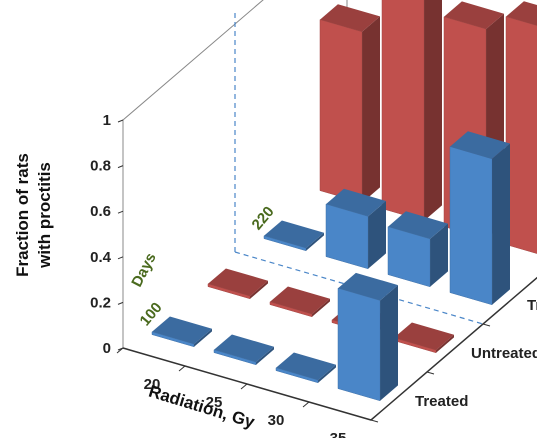  What do you see at coordinates (107, 120) in the screenshot?
I see `z-tick-label: 1` at bounding box center [107, 120].